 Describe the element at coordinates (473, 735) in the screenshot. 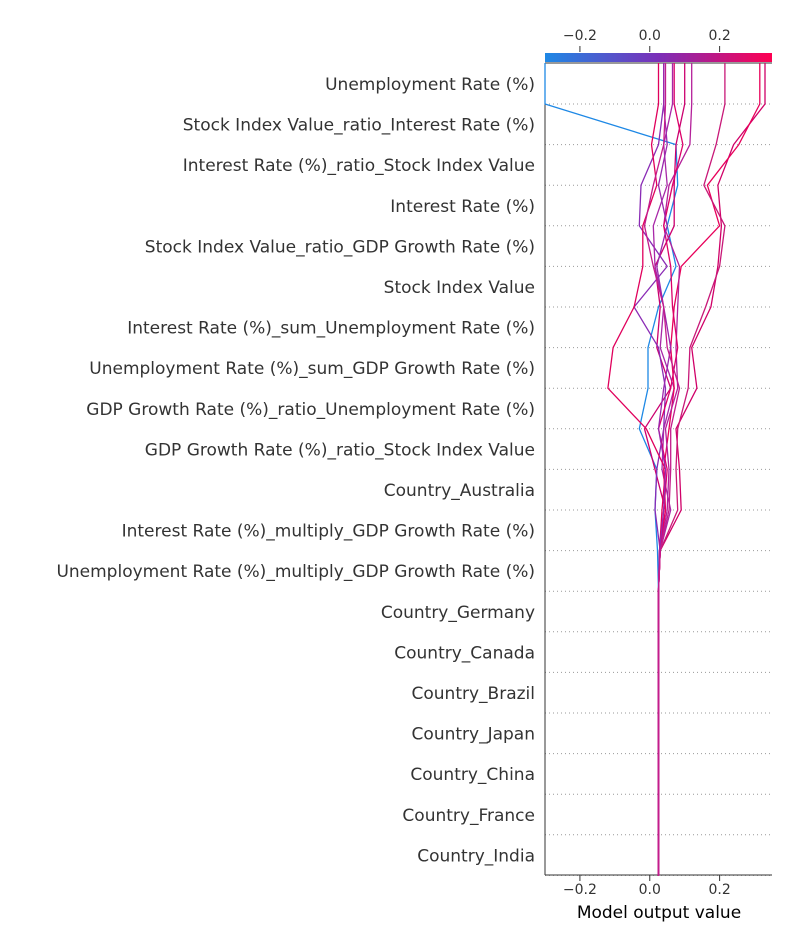

I see `feature-label: Country_Japan` at that location.